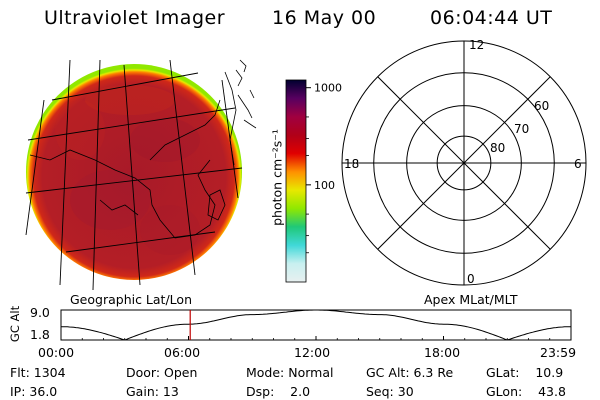 The height and width of the screenshot is (400, 600). What do you see at coordinates (38, 372) in the screenshot?
I see `flight-number: Flt: 1304` at bounding box center [38, 372].